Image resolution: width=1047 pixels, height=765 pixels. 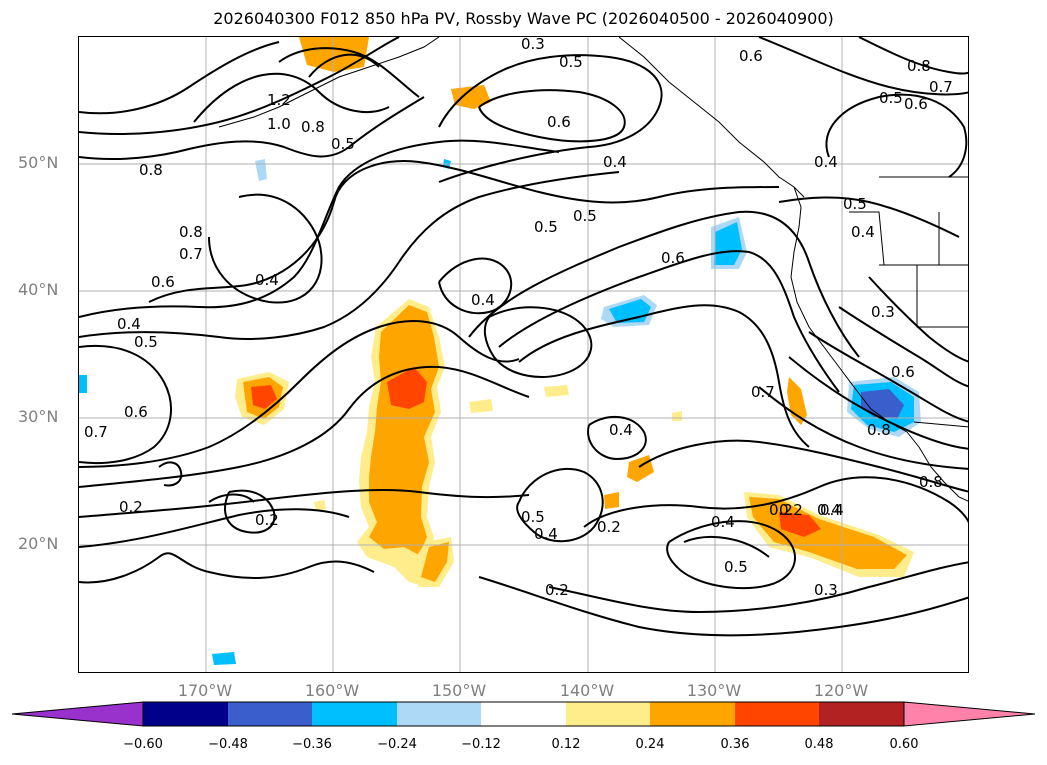 I want to click on clabel-44: 0.4, so click(x=832, y=510).